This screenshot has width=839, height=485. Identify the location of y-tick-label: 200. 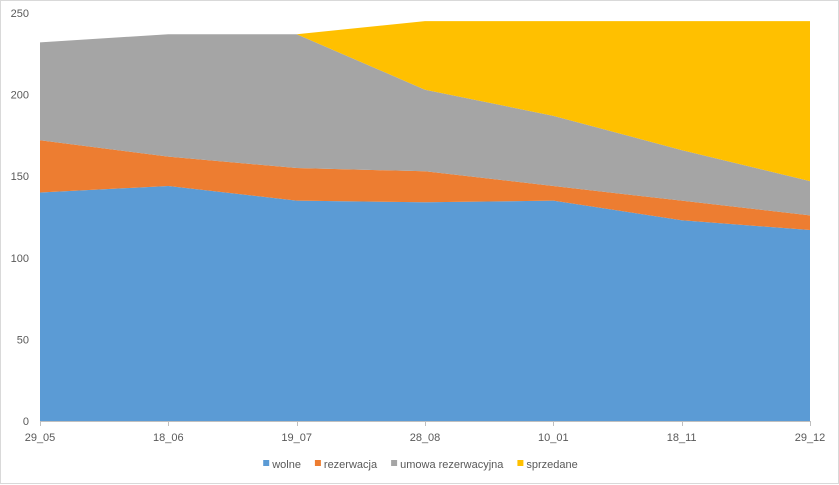
(20, 96).